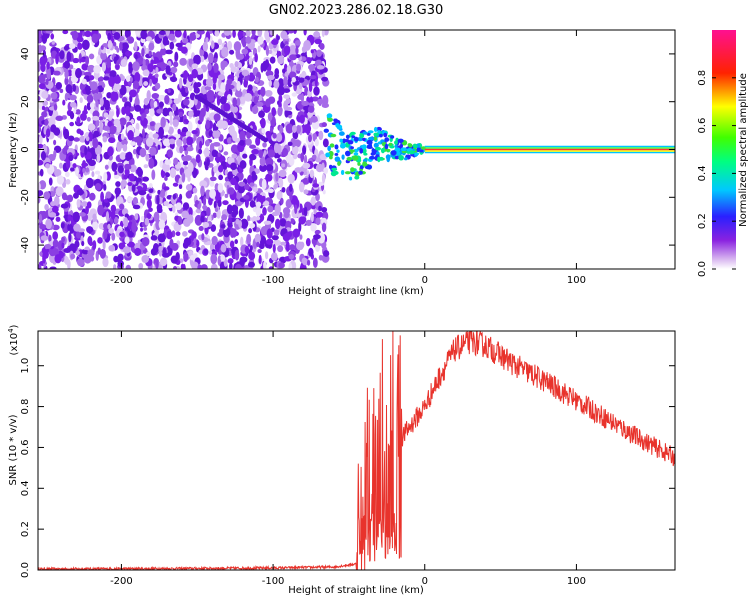  I want to click on snr-y-tick-label: 0.4, so click(25, 488).